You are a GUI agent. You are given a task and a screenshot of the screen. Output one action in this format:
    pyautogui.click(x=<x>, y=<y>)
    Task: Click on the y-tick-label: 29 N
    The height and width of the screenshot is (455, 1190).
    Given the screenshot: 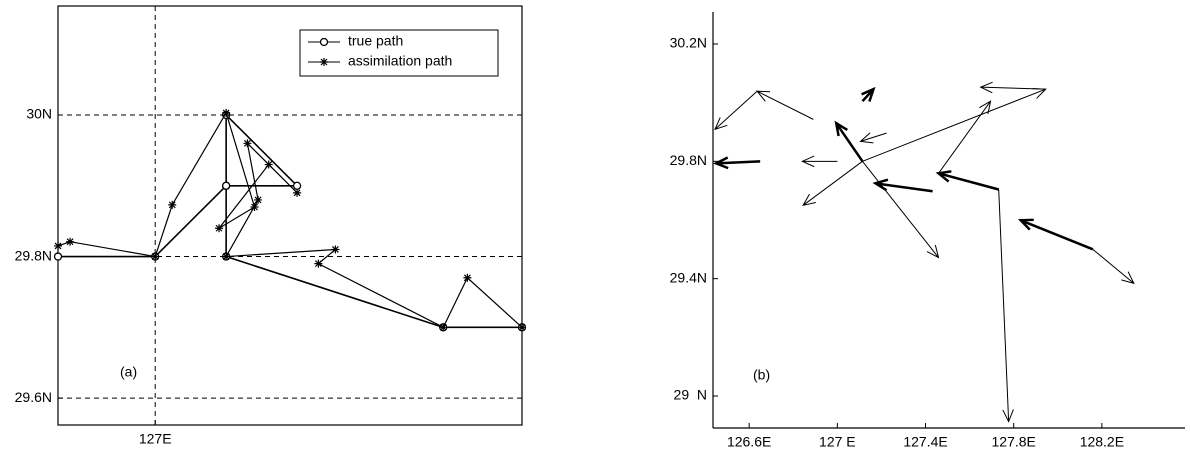 What is the action you would take?
    pyautogui.click(x=690, y=395)
    